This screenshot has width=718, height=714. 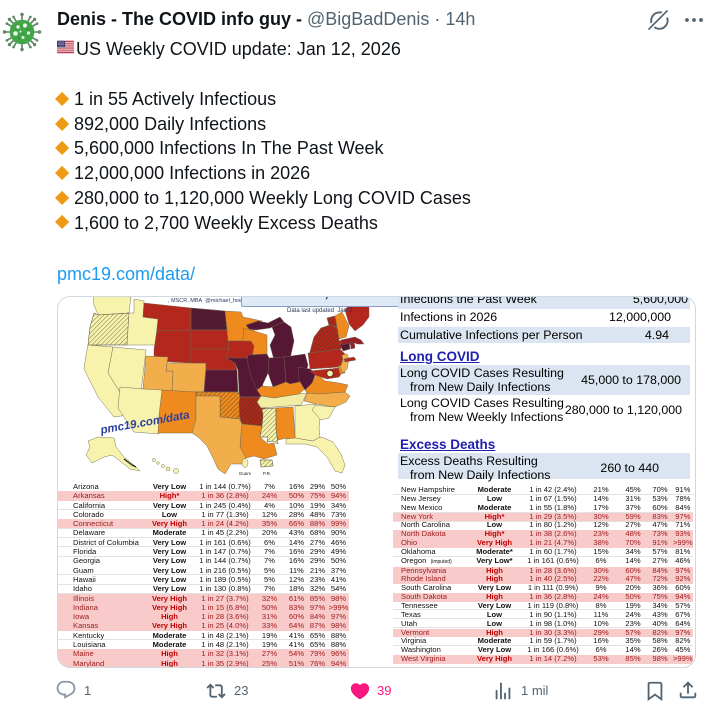 I want to click on svg-text: P.R., so click(x=267, y=473).